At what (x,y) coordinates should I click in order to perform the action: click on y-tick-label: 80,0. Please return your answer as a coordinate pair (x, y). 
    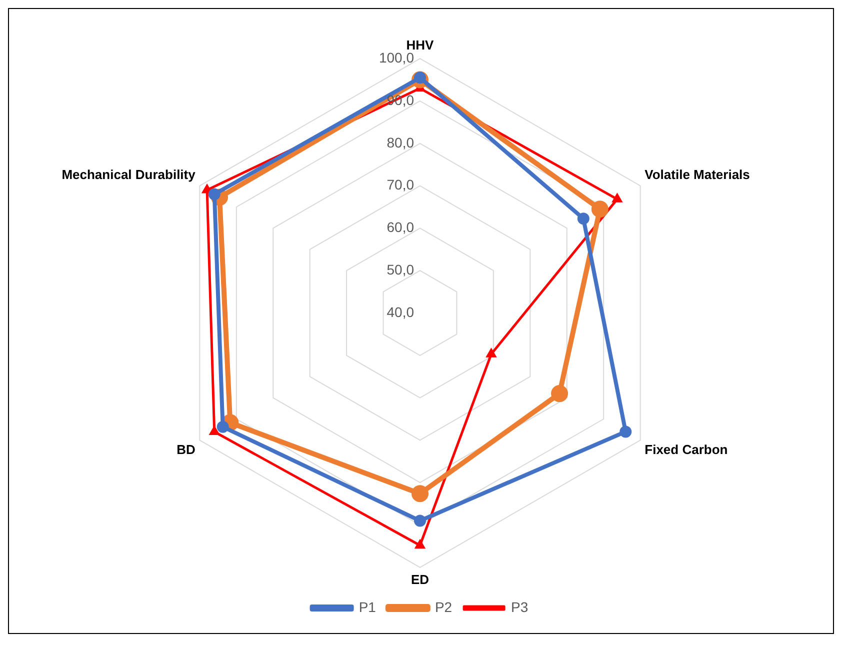
    Looking at the image, I should click on (400, 142).